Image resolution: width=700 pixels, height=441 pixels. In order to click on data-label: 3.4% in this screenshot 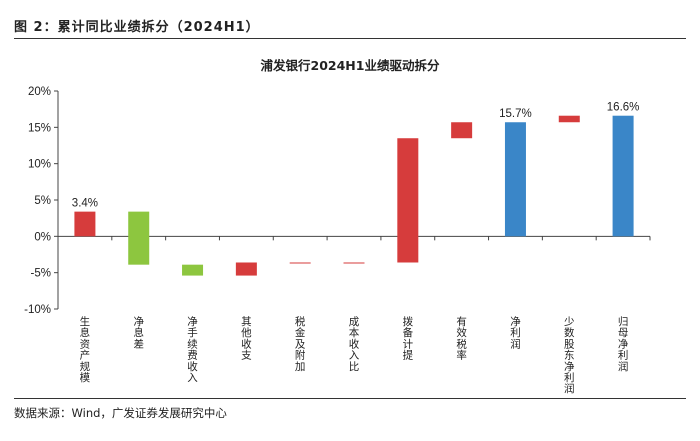, I will do `click(85, 204)`.